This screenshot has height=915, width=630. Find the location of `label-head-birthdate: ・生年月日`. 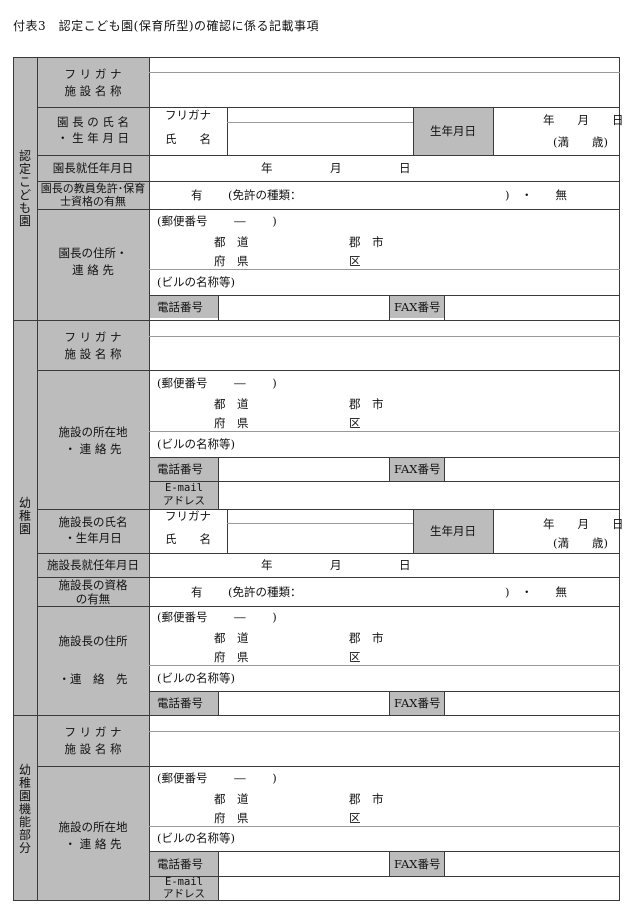

label-head-birthdate: ・生年月日 is located at coordinates (93, 538).